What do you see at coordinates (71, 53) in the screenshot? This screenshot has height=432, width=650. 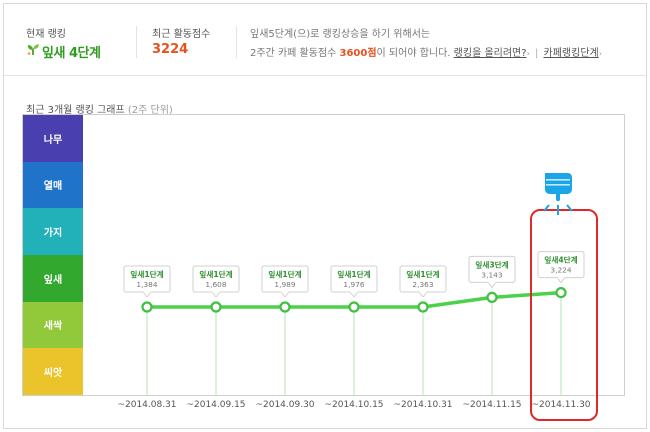 I see `current-rank-value: 잎새 4단계` at bounding box center [71, 53].